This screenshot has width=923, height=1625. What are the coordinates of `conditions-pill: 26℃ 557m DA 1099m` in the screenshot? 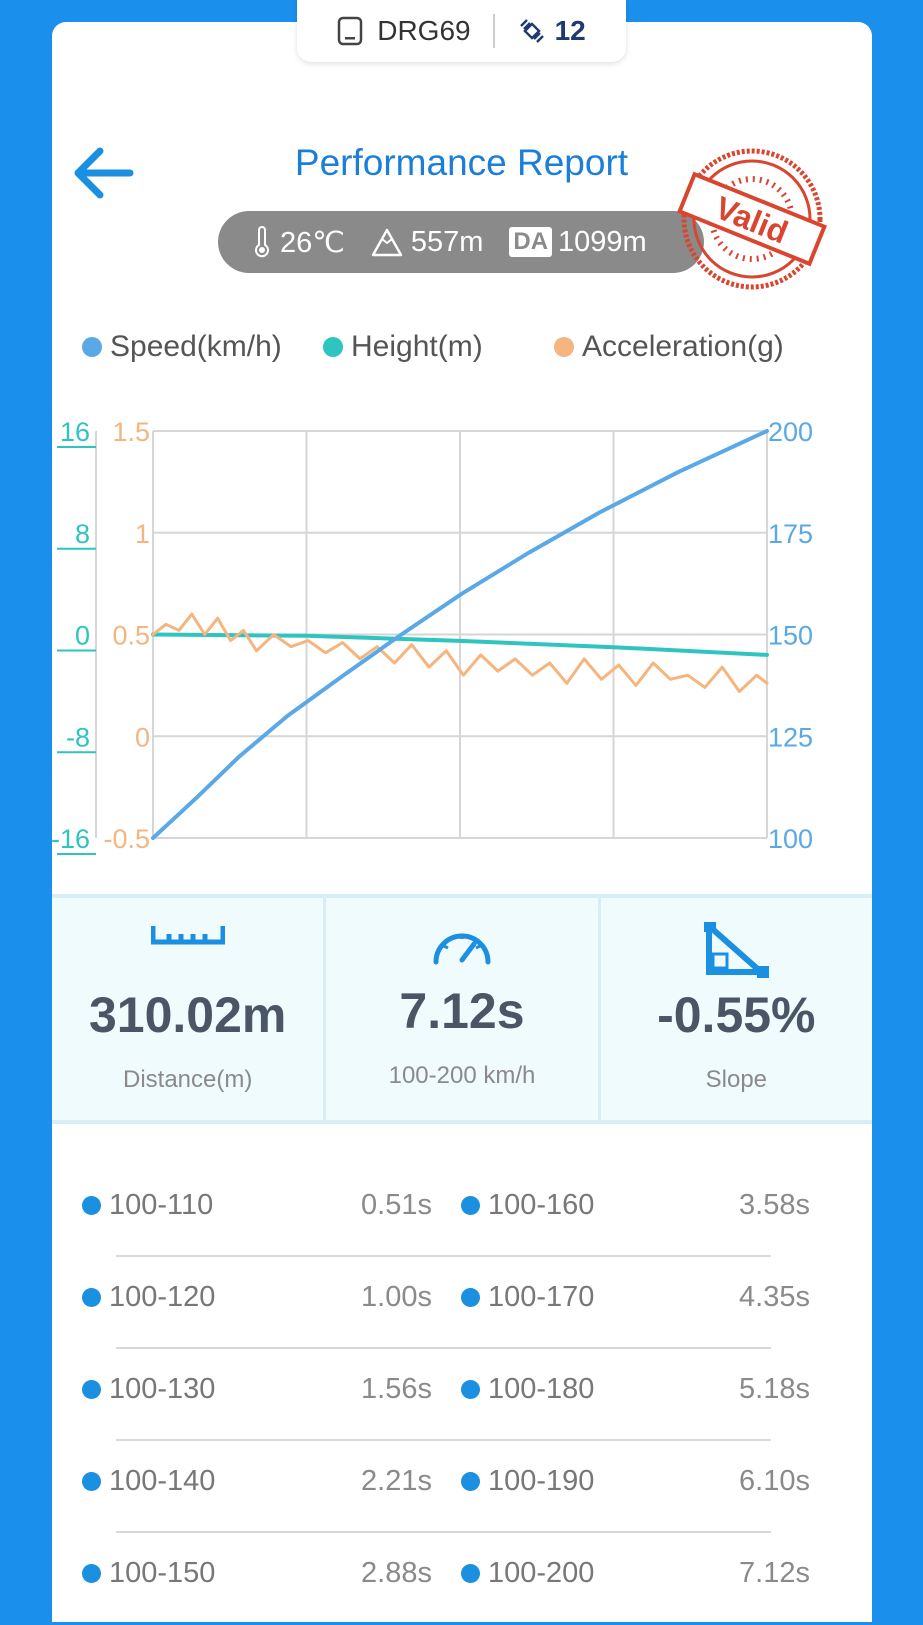 It's located at (461, 242).